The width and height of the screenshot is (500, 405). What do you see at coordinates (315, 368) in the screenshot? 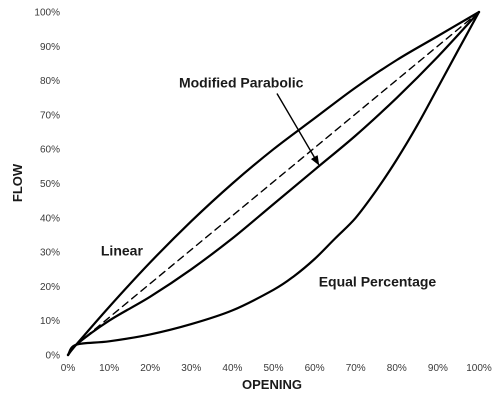
I see `x-tick-label: 60%` at bounding box center [315, 368].